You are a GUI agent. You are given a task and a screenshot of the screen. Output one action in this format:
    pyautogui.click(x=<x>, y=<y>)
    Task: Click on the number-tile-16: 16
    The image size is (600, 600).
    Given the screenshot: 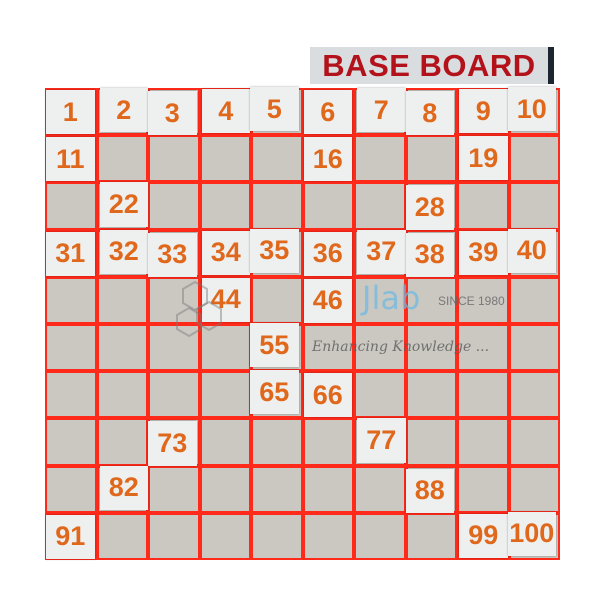 What is the action you would take?
    pyautogui.click(x=327, y=159)
    